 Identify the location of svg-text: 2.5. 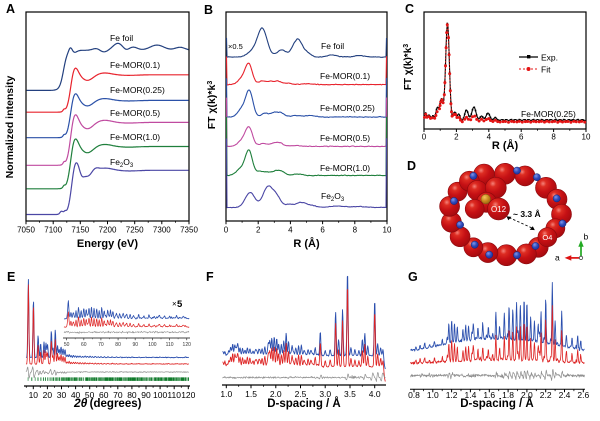
(301, 394).